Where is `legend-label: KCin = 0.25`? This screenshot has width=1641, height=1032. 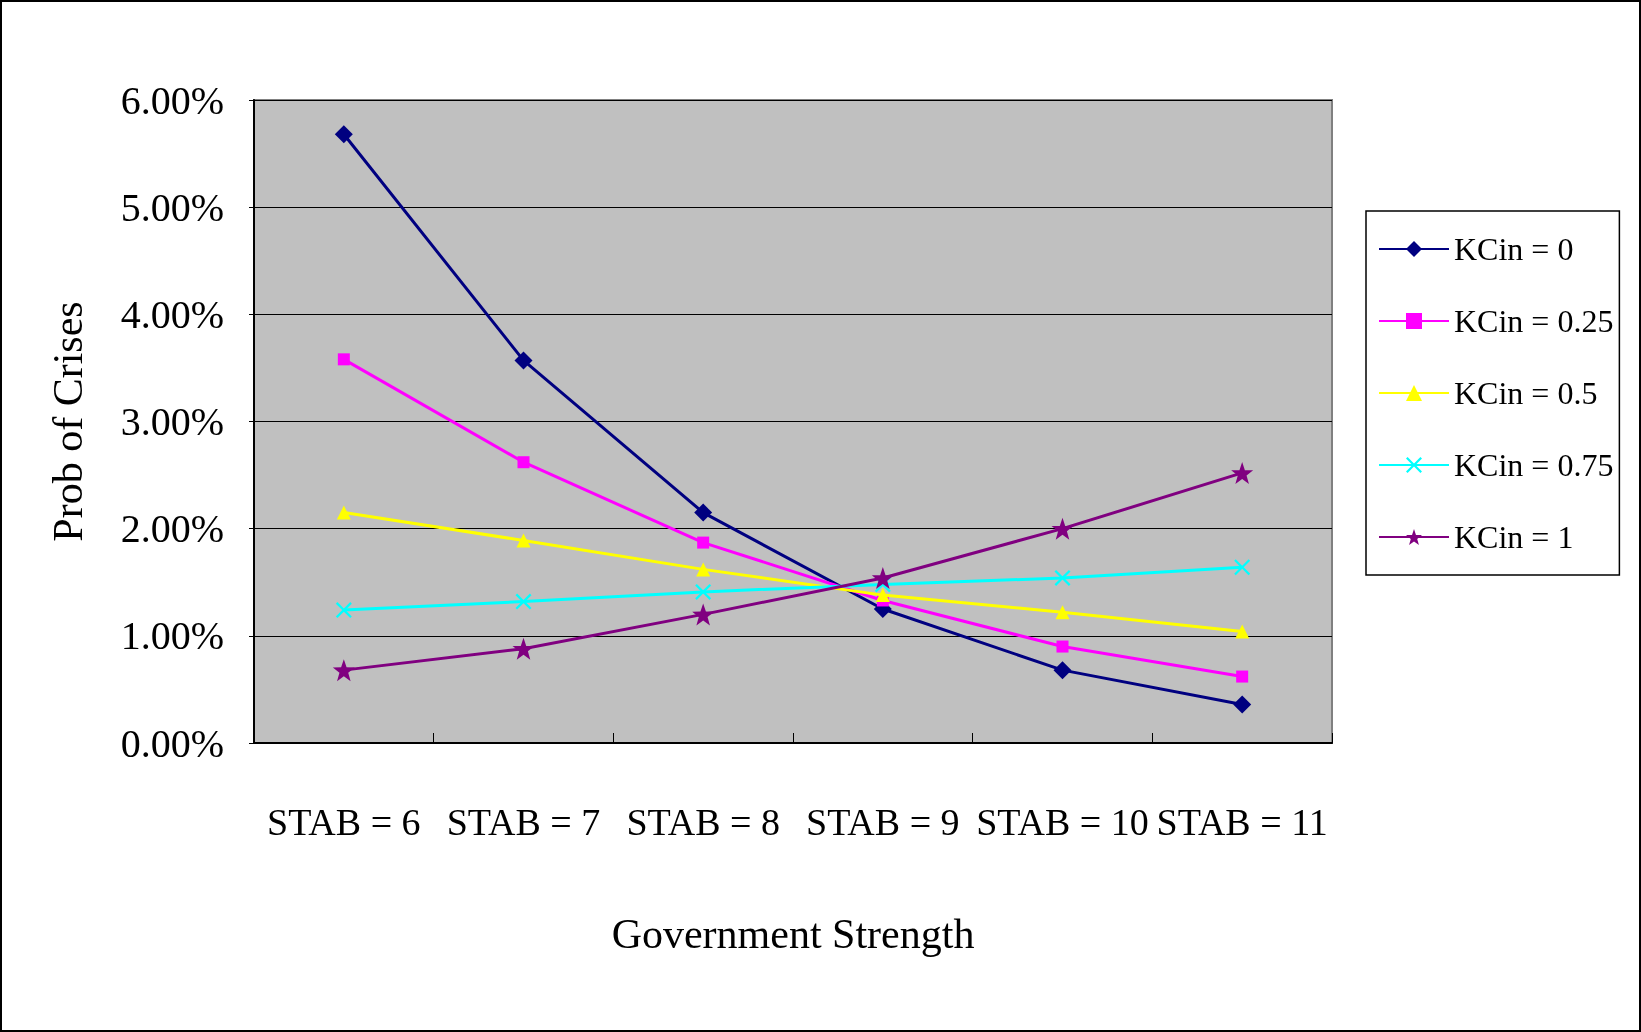 legend-label: KCin = 0.25 is located at coordinates (1534, 321).